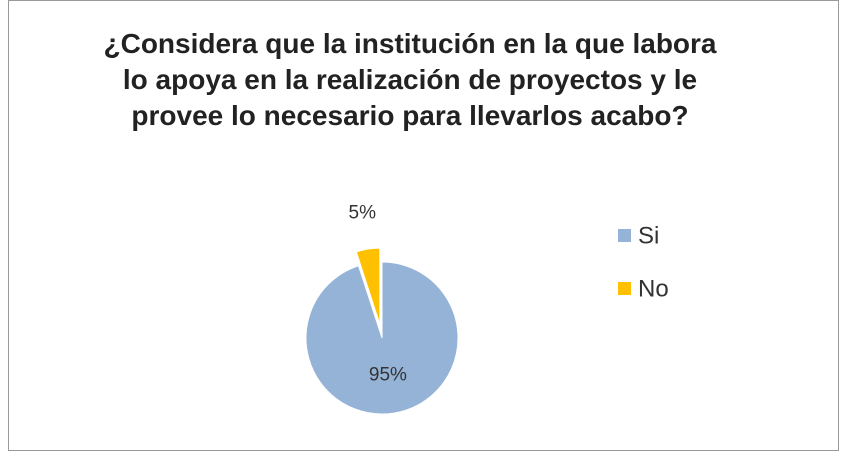 The height and width of the screenshot is (458, 841). Describe the element at coordinates (363, 213) in the screenshot. I see `data-label: 5%` at that location.